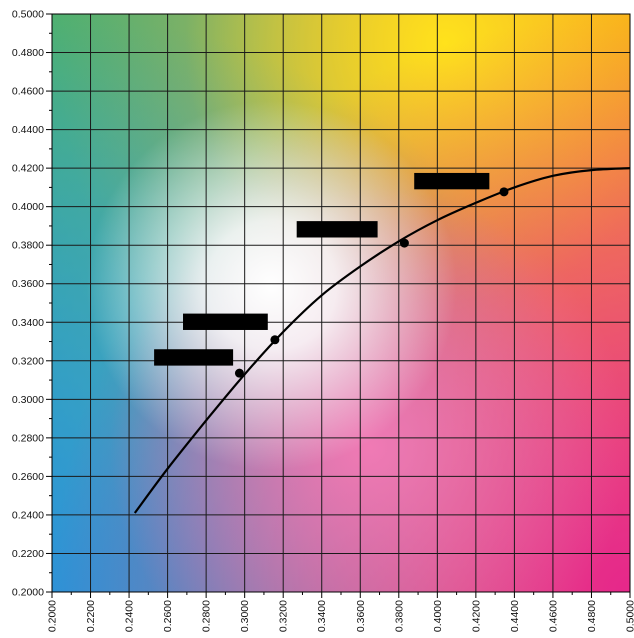 This screenshot has width=634, height=638. I want to click on x-tick-label: 0.4200, so click(476, 616).